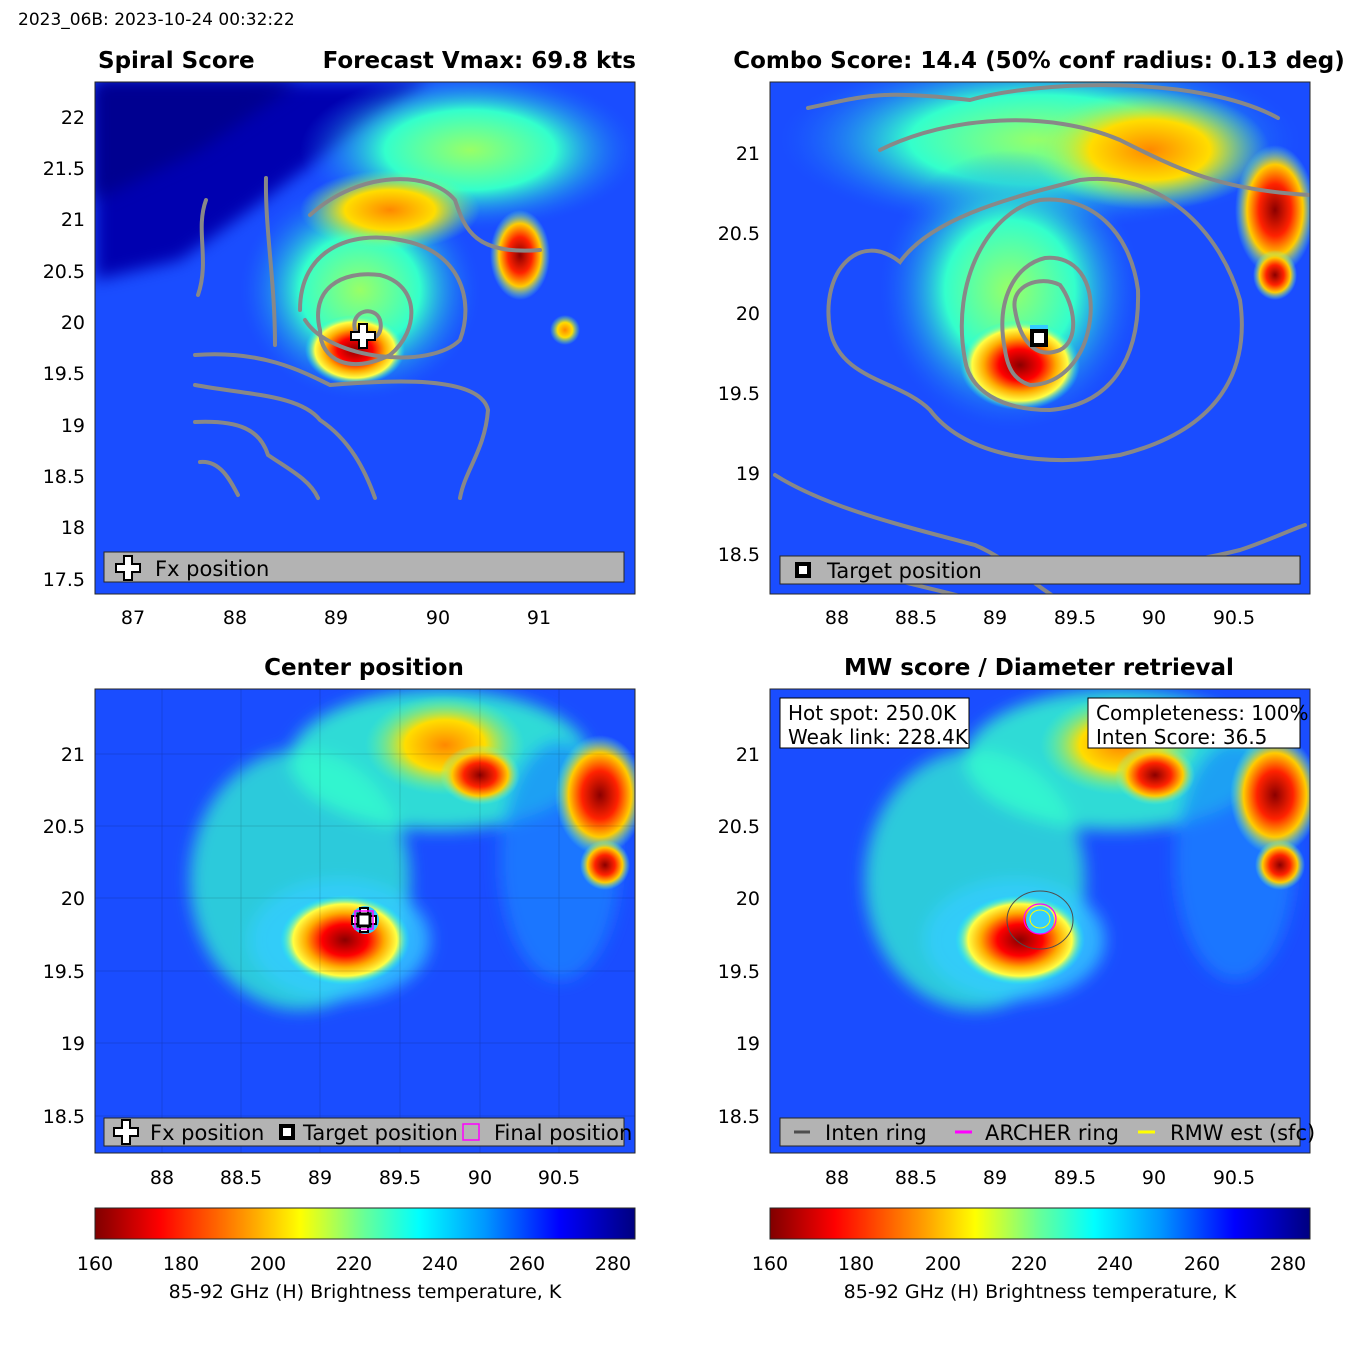  Describe the element at coordinates (471, 1132) in the screenshot. I see `final-position-icon` at that location.